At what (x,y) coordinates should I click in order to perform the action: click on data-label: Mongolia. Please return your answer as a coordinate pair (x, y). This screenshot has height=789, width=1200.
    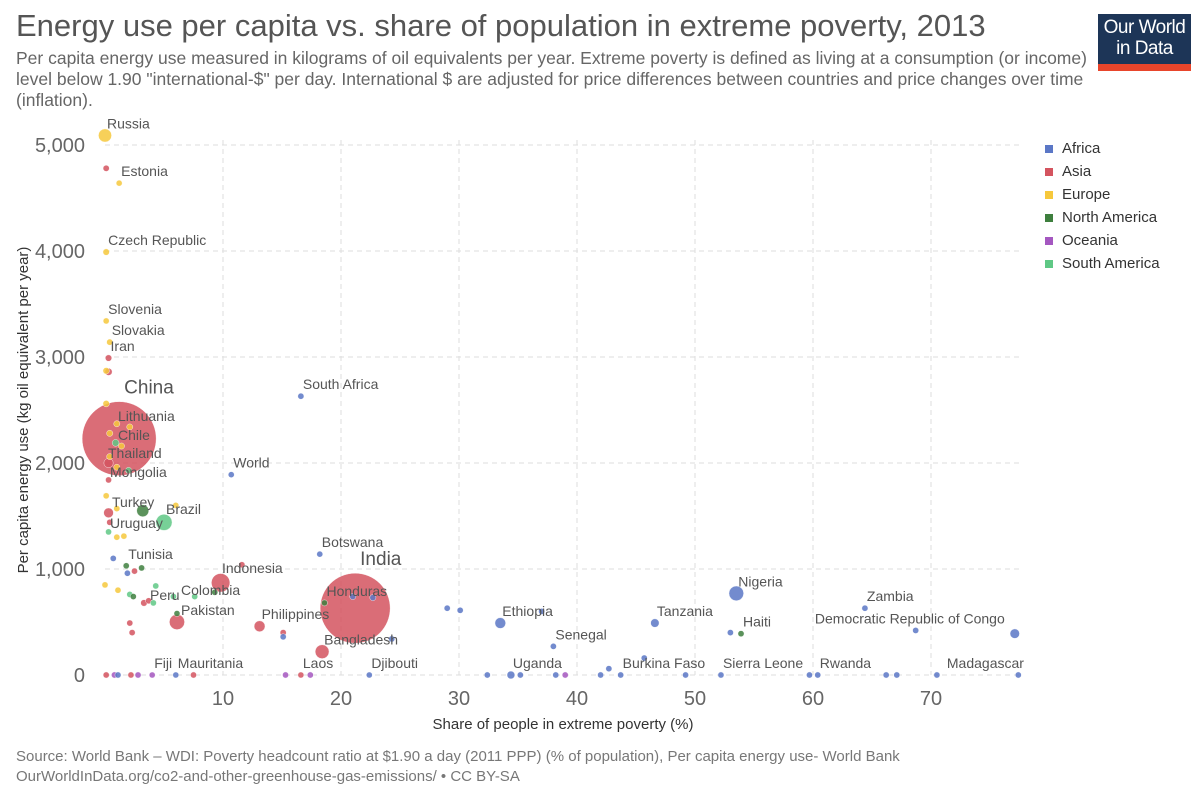
    Looking at the image, I should click on (138, 472).